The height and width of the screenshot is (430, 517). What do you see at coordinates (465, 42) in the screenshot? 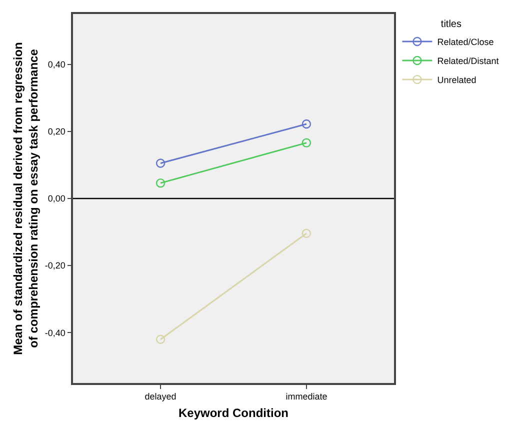
I see `legend-label: Related/Close` at bounding box center [465, 42].